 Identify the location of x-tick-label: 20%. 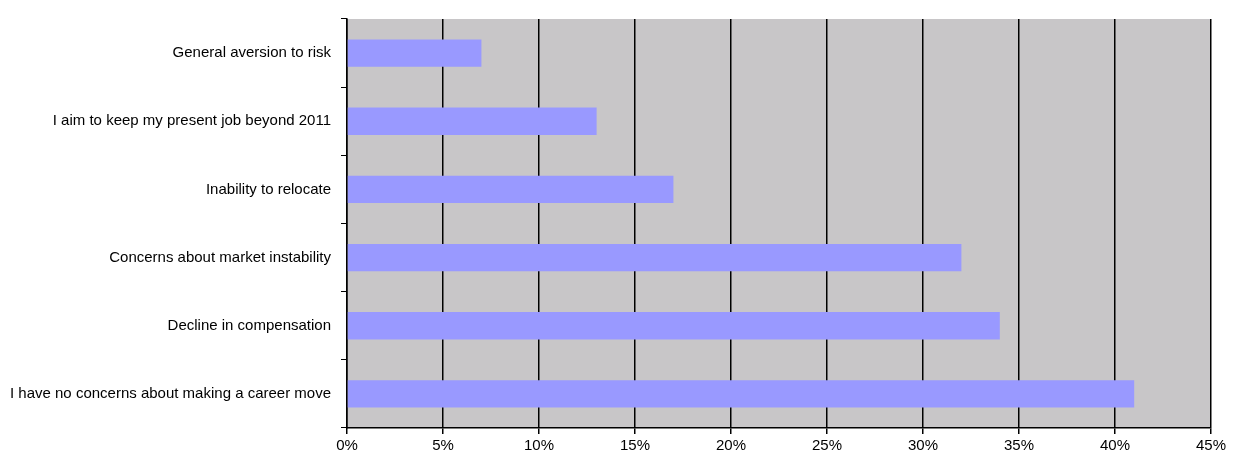
(731, 445).